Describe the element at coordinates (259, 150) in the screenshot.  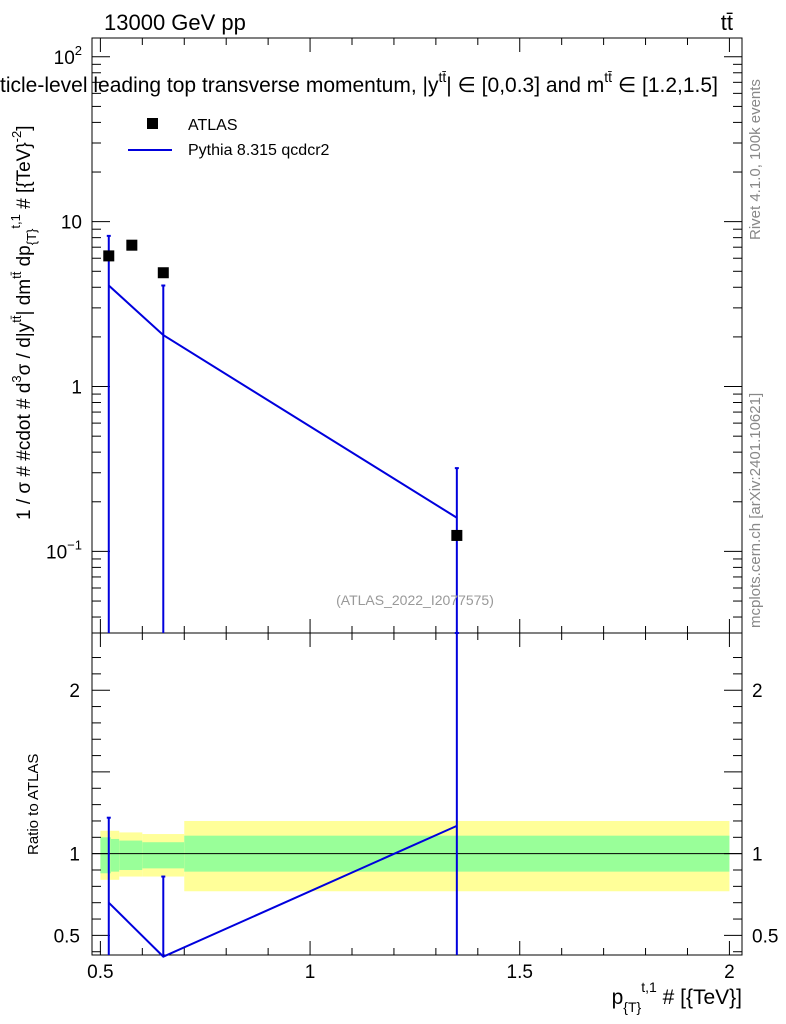
I see `legend-label-pythia: Pythia 8.315 qcdcr2` at that location.